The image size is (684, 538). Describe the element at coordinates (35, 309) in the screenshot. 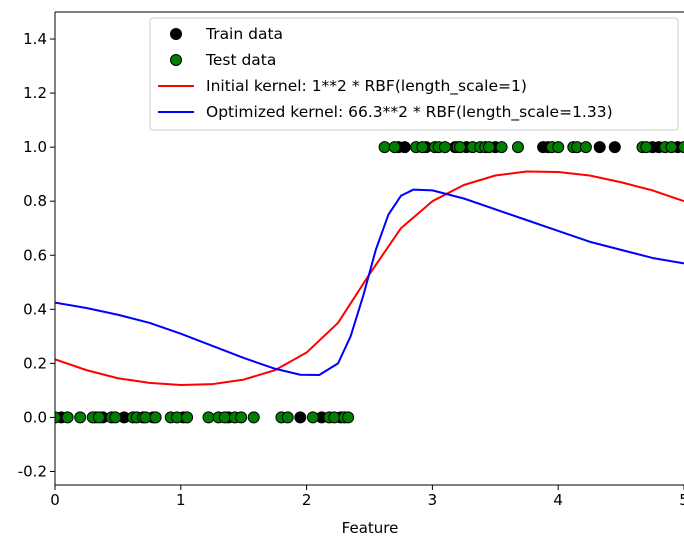

I see `y-tick-label-3: 0.4` at that location.